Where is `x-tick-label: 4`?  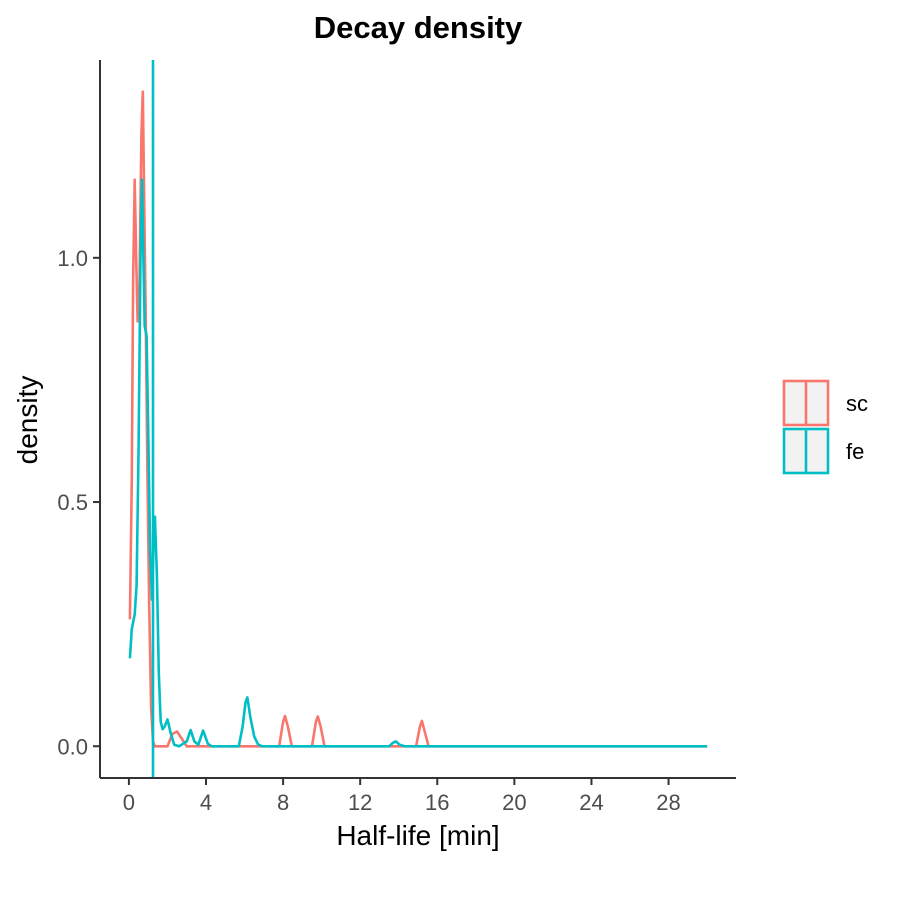 x-tick-label: 4 is located at coordinates (206, 802).